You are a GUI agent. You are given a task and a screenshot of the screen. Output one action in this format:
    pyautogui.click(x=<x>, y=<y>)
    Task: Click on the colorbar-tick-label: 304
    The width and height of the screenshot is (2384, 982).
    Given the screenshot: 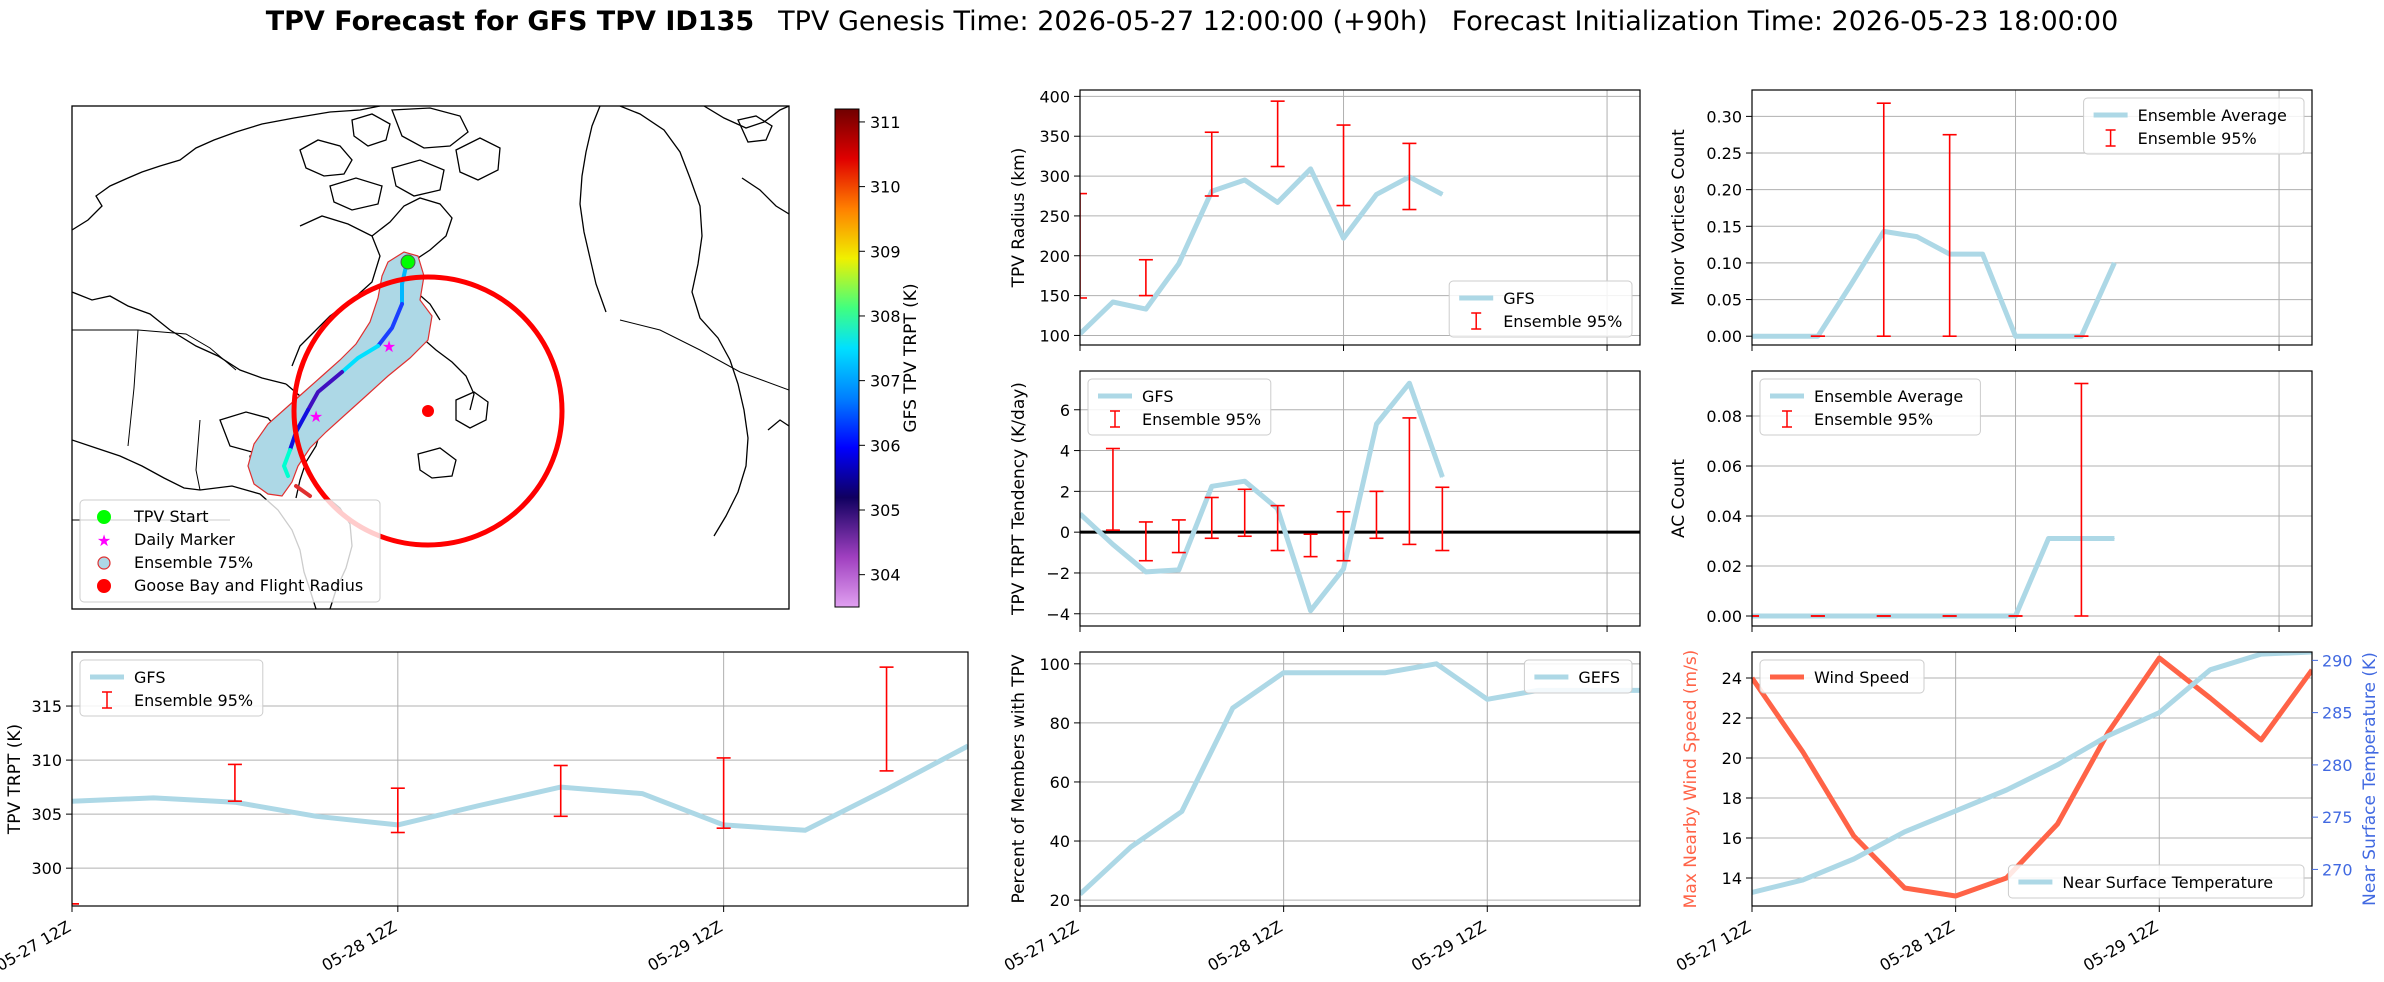 What is the action you would take?
    pyautogui.click(x=885, y=575)
    